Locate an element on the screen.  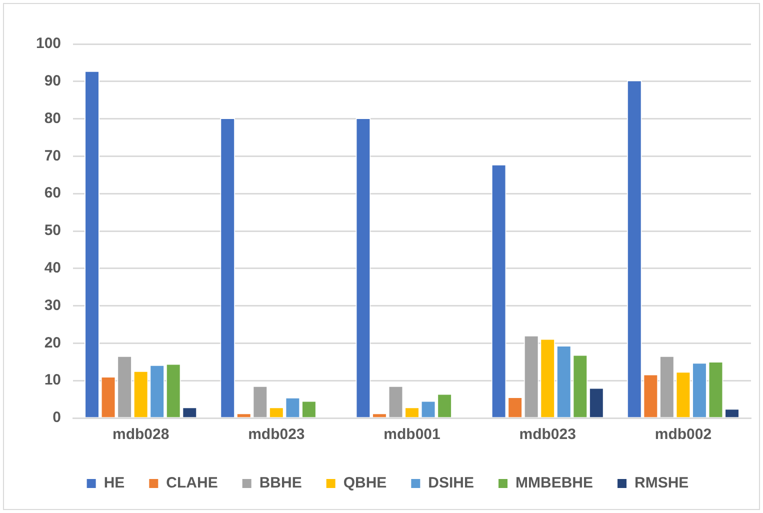
y-tick-label: 50 is located at coordinates (53, 231).